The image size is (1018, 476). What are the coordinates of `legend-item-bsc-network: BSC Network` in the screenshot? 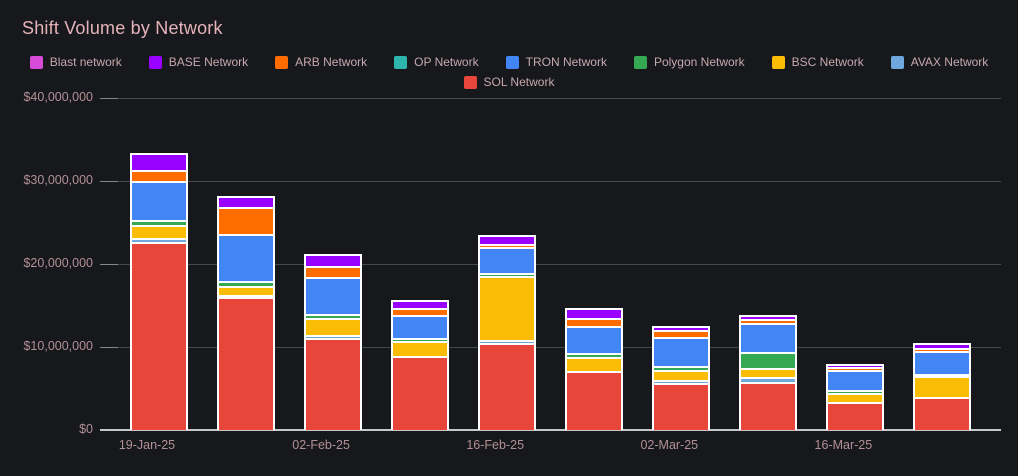 It's located at (817, 62).